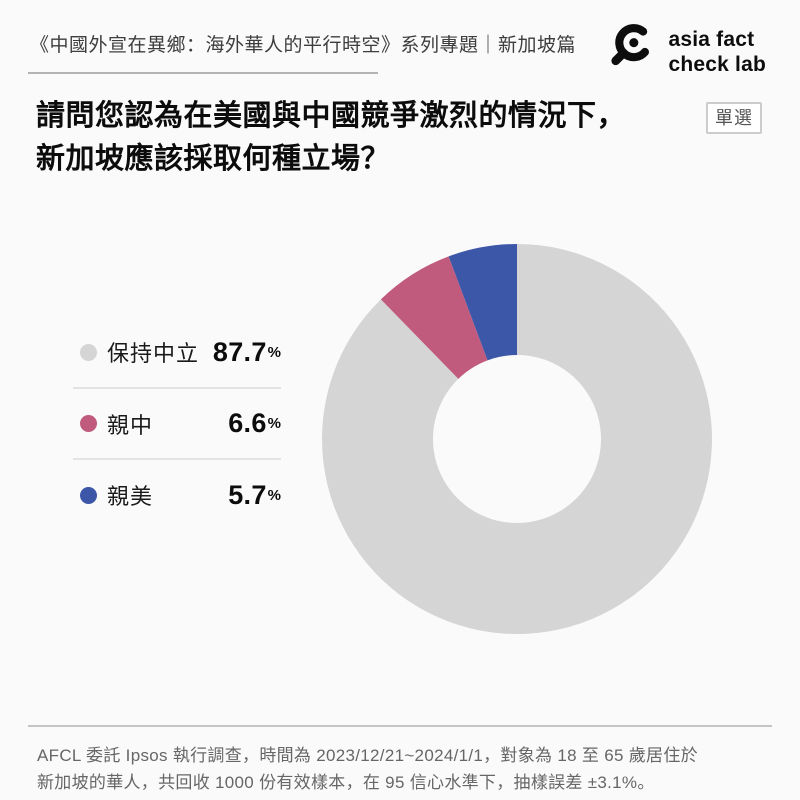  Describe the element at coordinates (303, 45) in the screenshot. I see `series-title: 《中國外宣在異鄉：海外華人的平行時空》系列專題｜新加坡篇` at that location.